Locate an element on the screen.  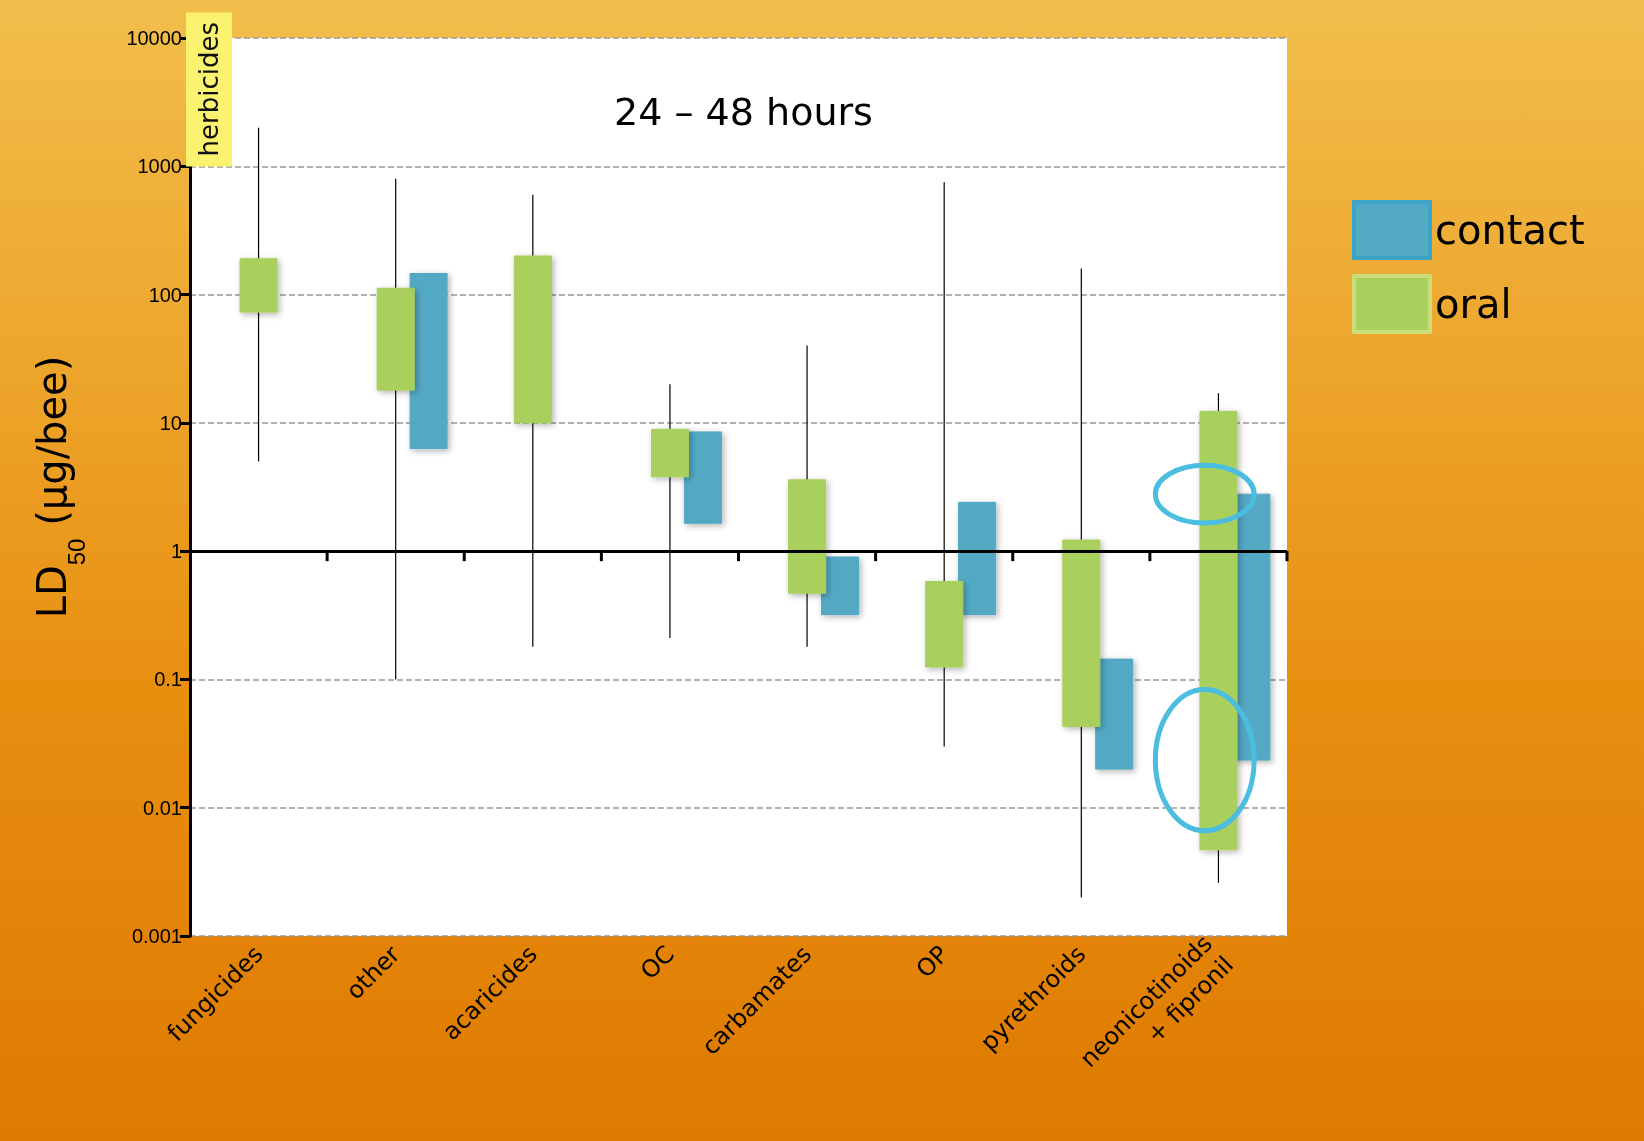
y-tick-label: 10000 is located at coordinates (154, 38).